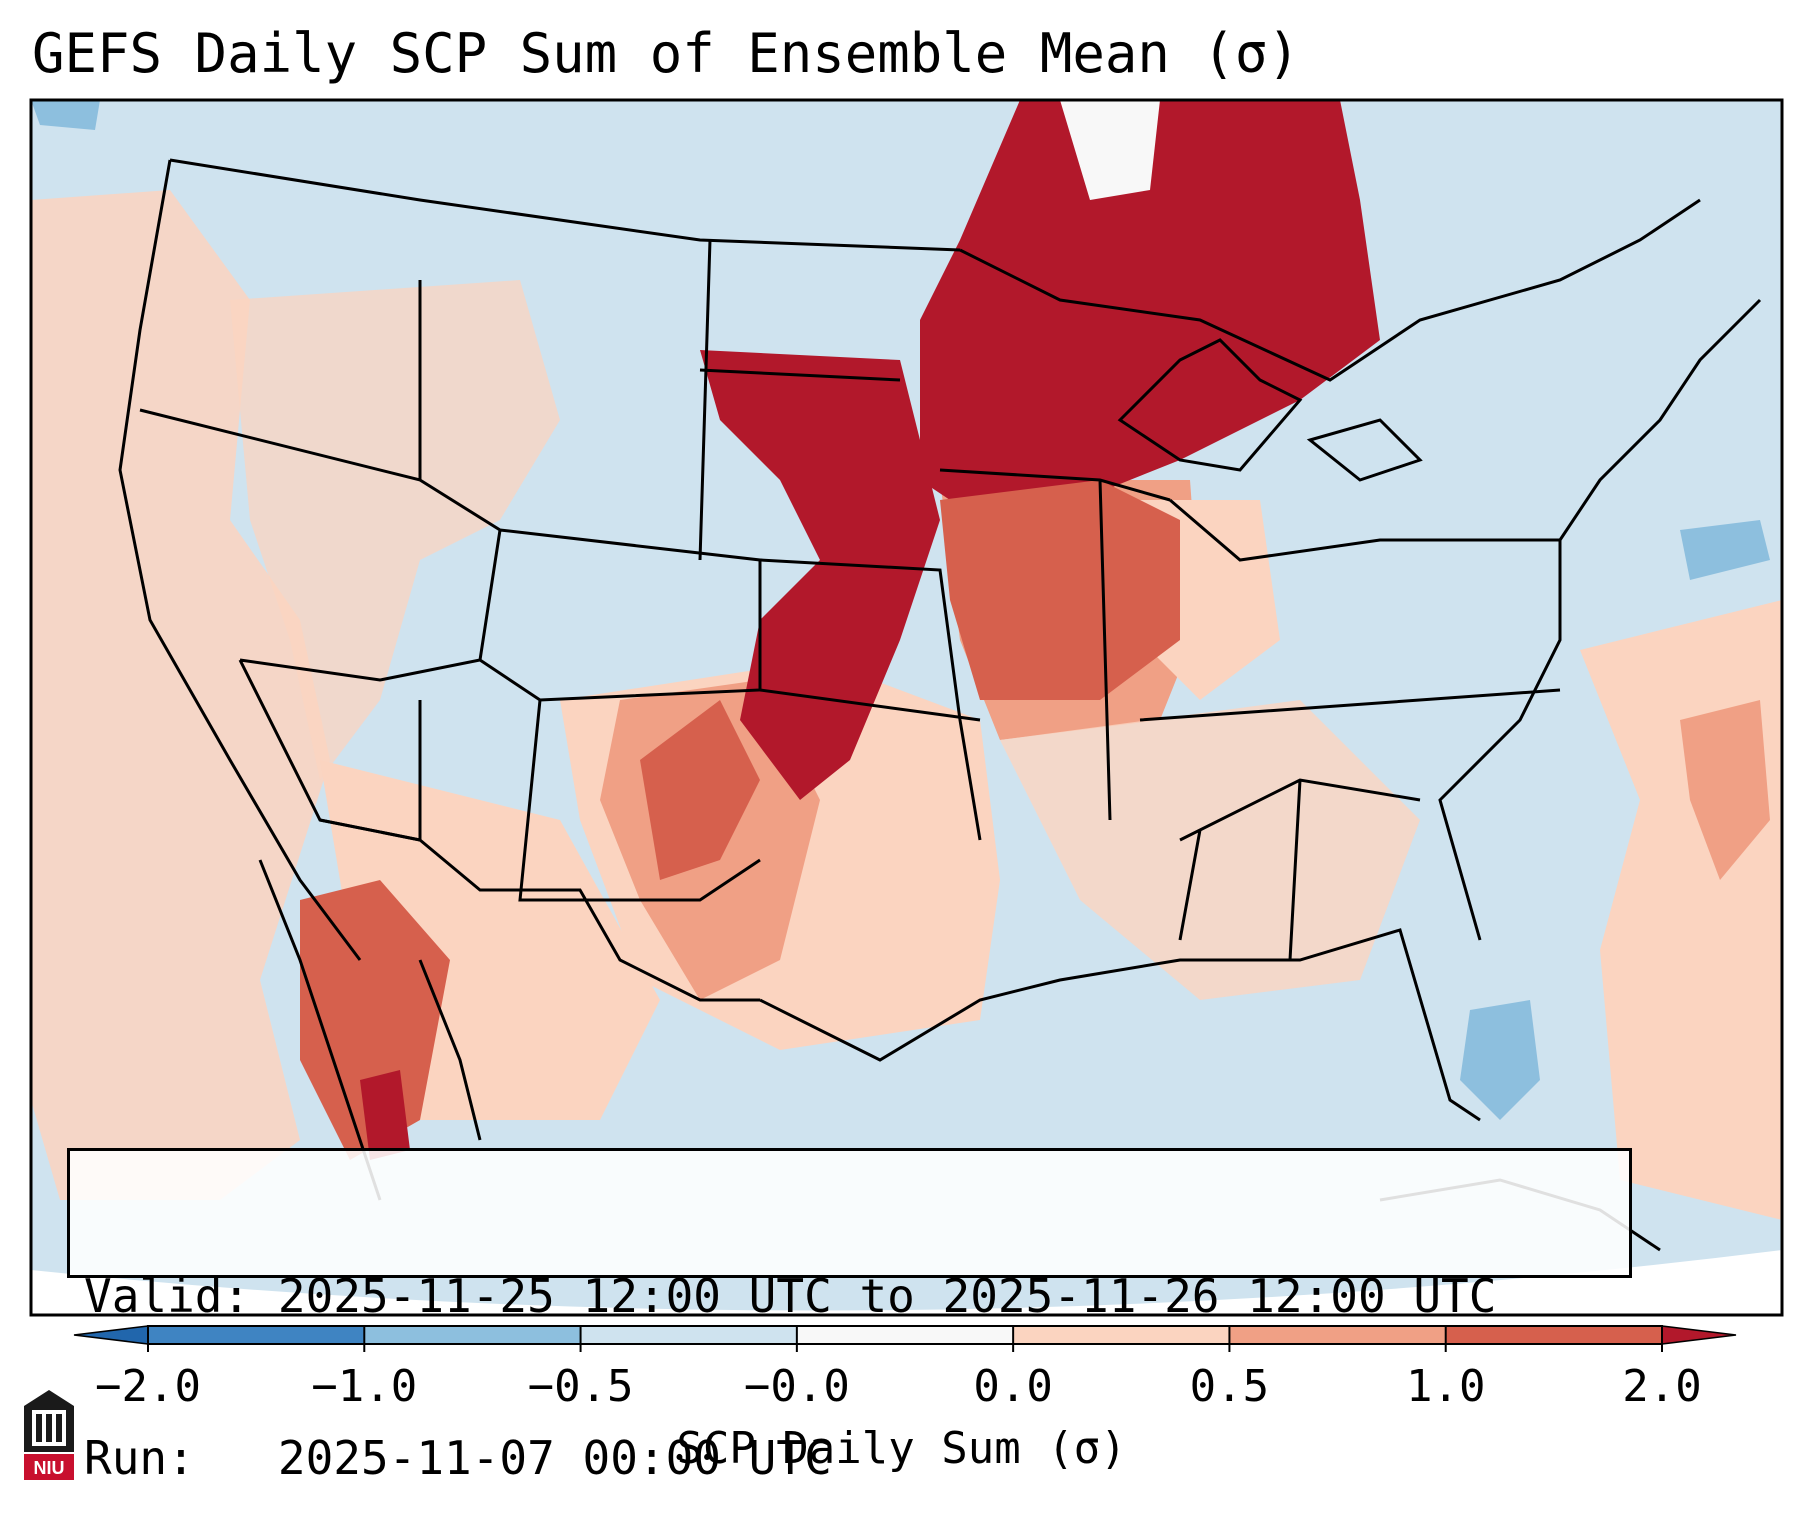 Image resolution: width=1803 pixels, height=1539 pixels. I want to click on region-bahamas-east, so click(1500, 1060).